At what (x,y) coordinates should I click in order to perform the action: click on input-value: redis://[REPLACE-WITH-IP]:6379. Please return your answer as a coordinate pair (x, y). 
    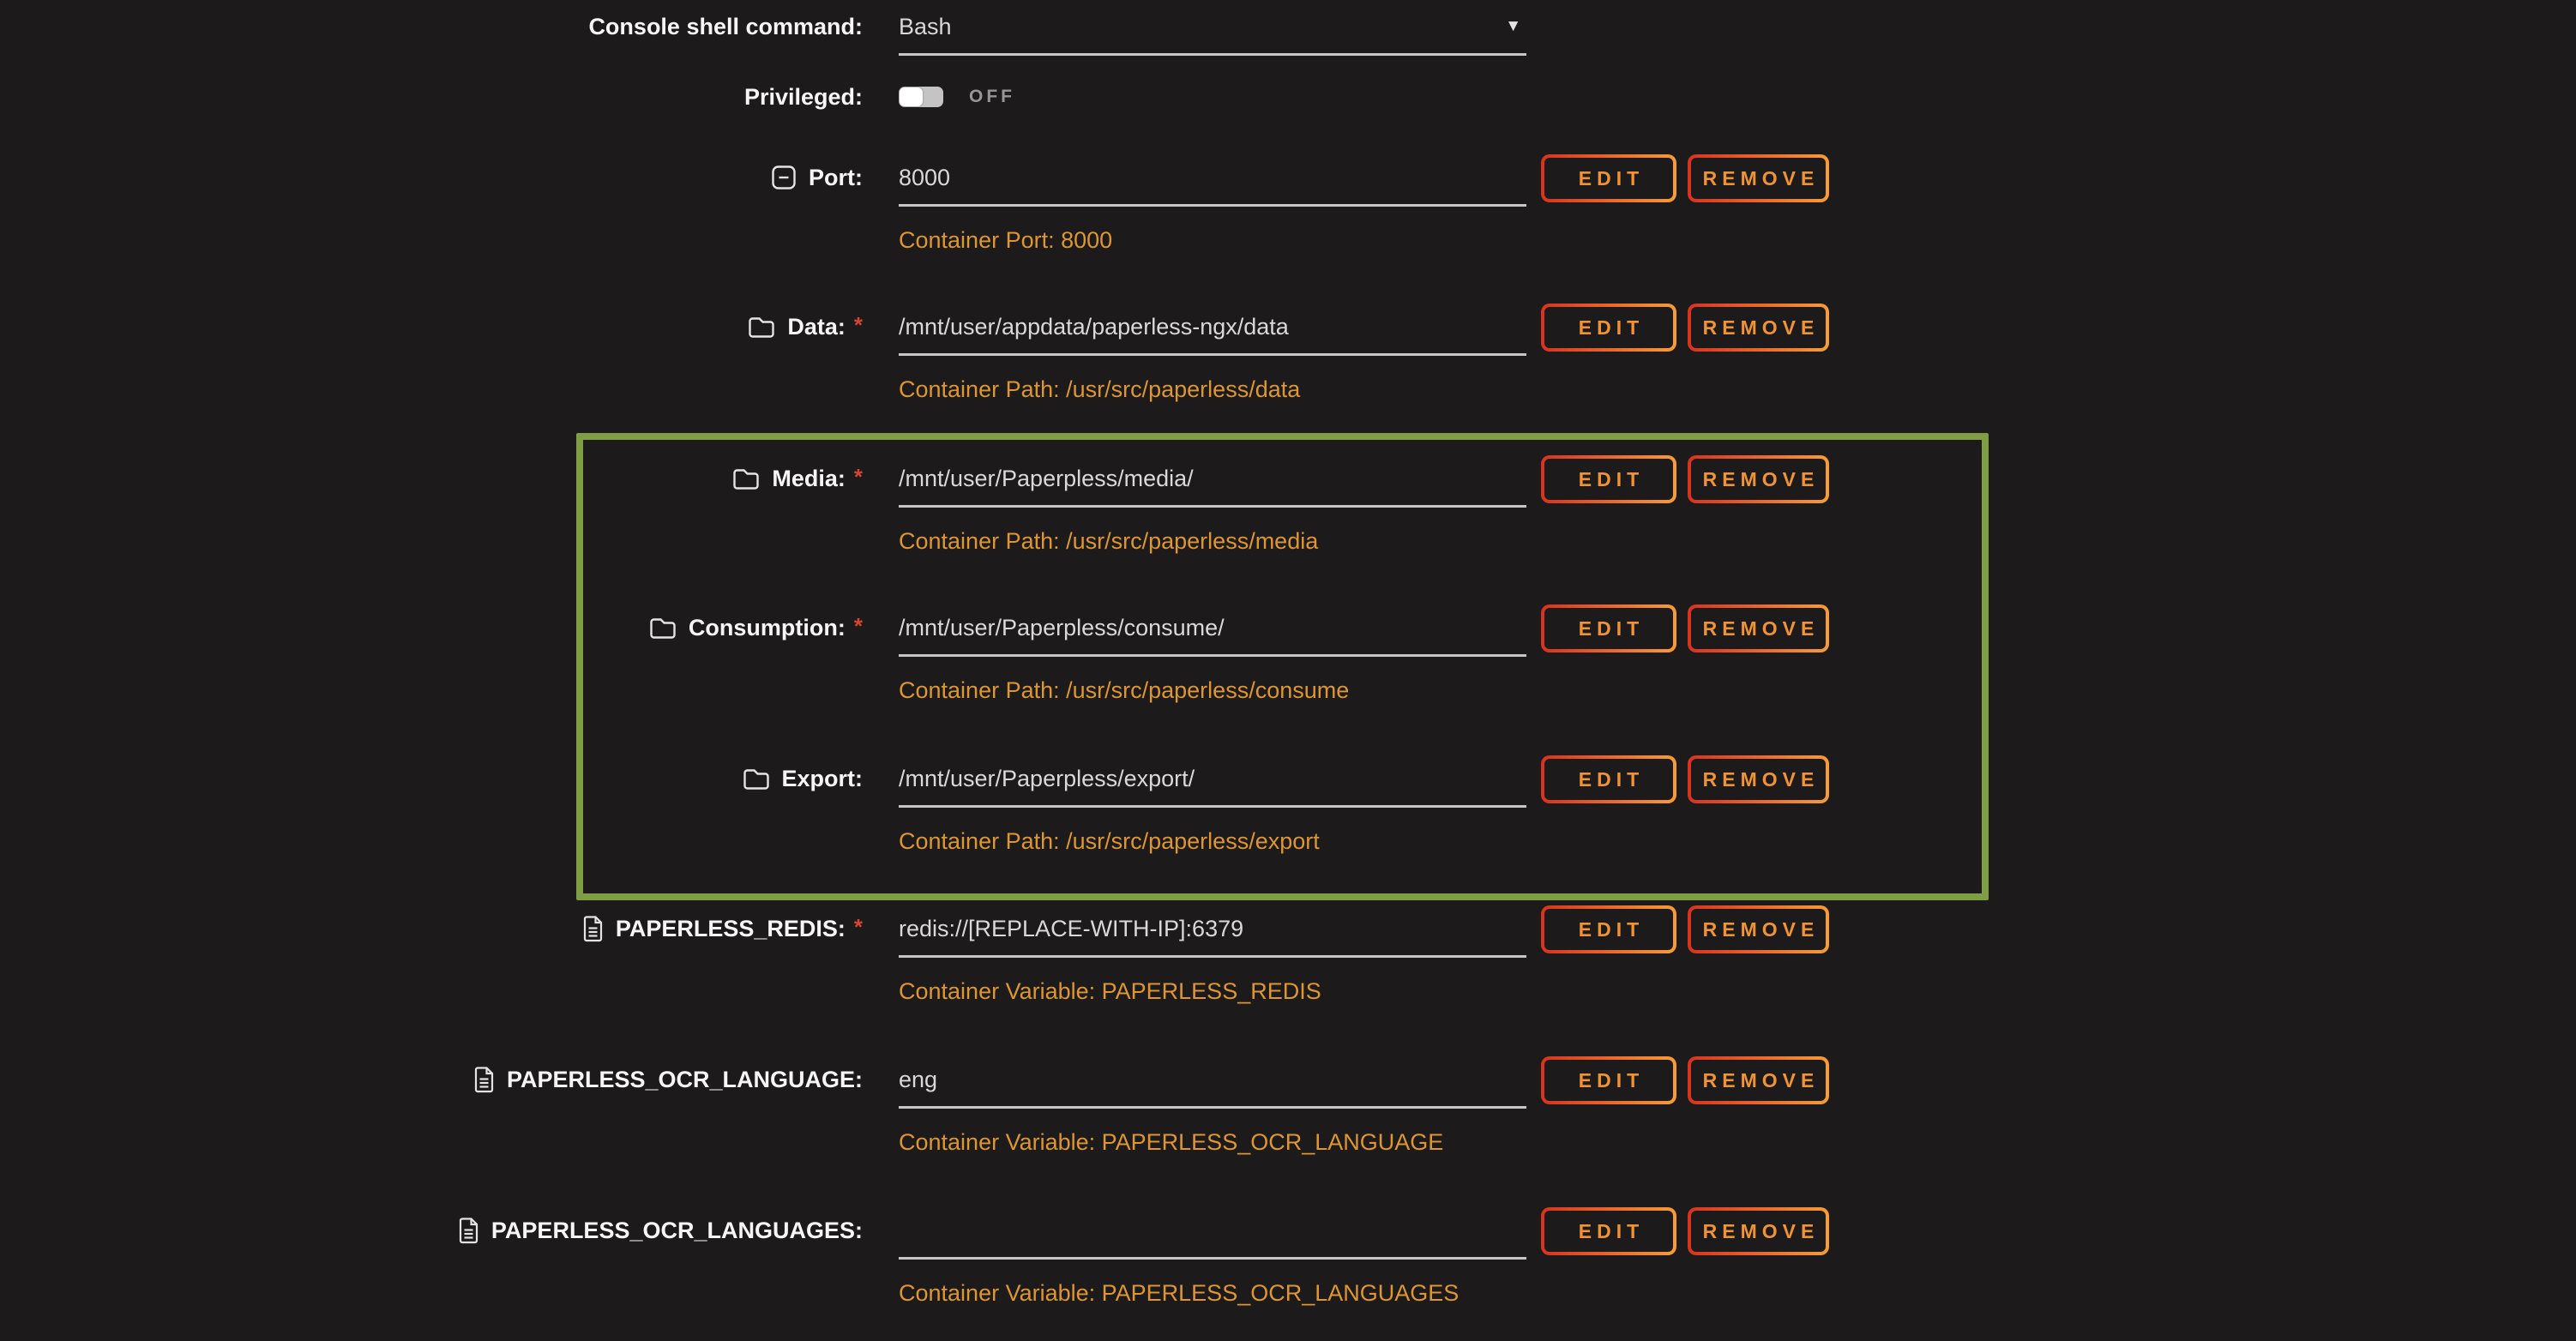
    Looking at the image, I should click on (1071, 928).